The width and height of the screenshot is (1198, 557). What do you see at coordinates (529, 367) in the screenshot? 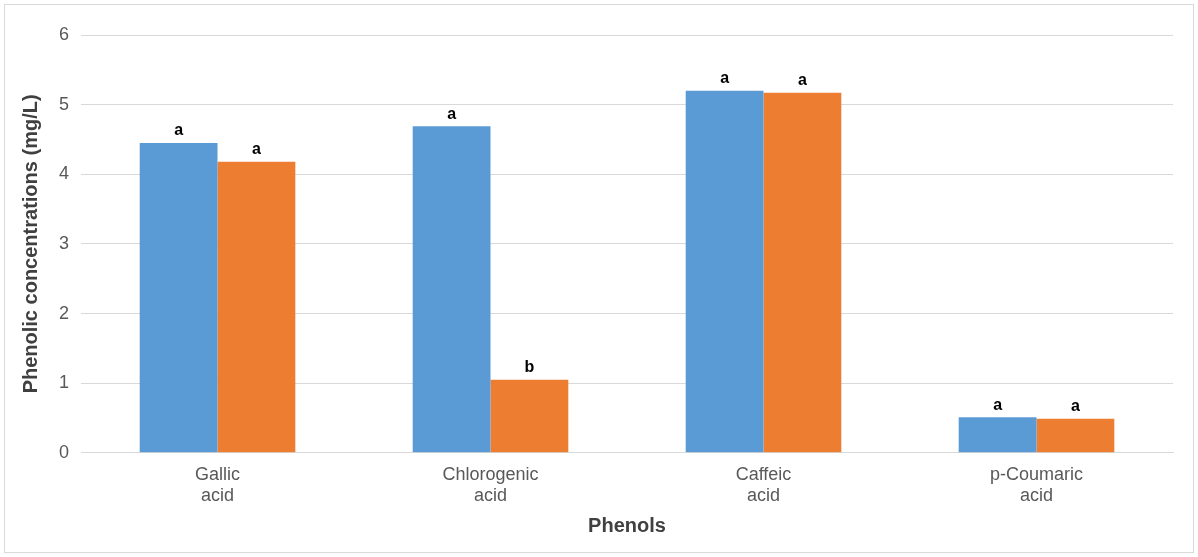
I see `annotation: b` at bounding box center [529, 367].